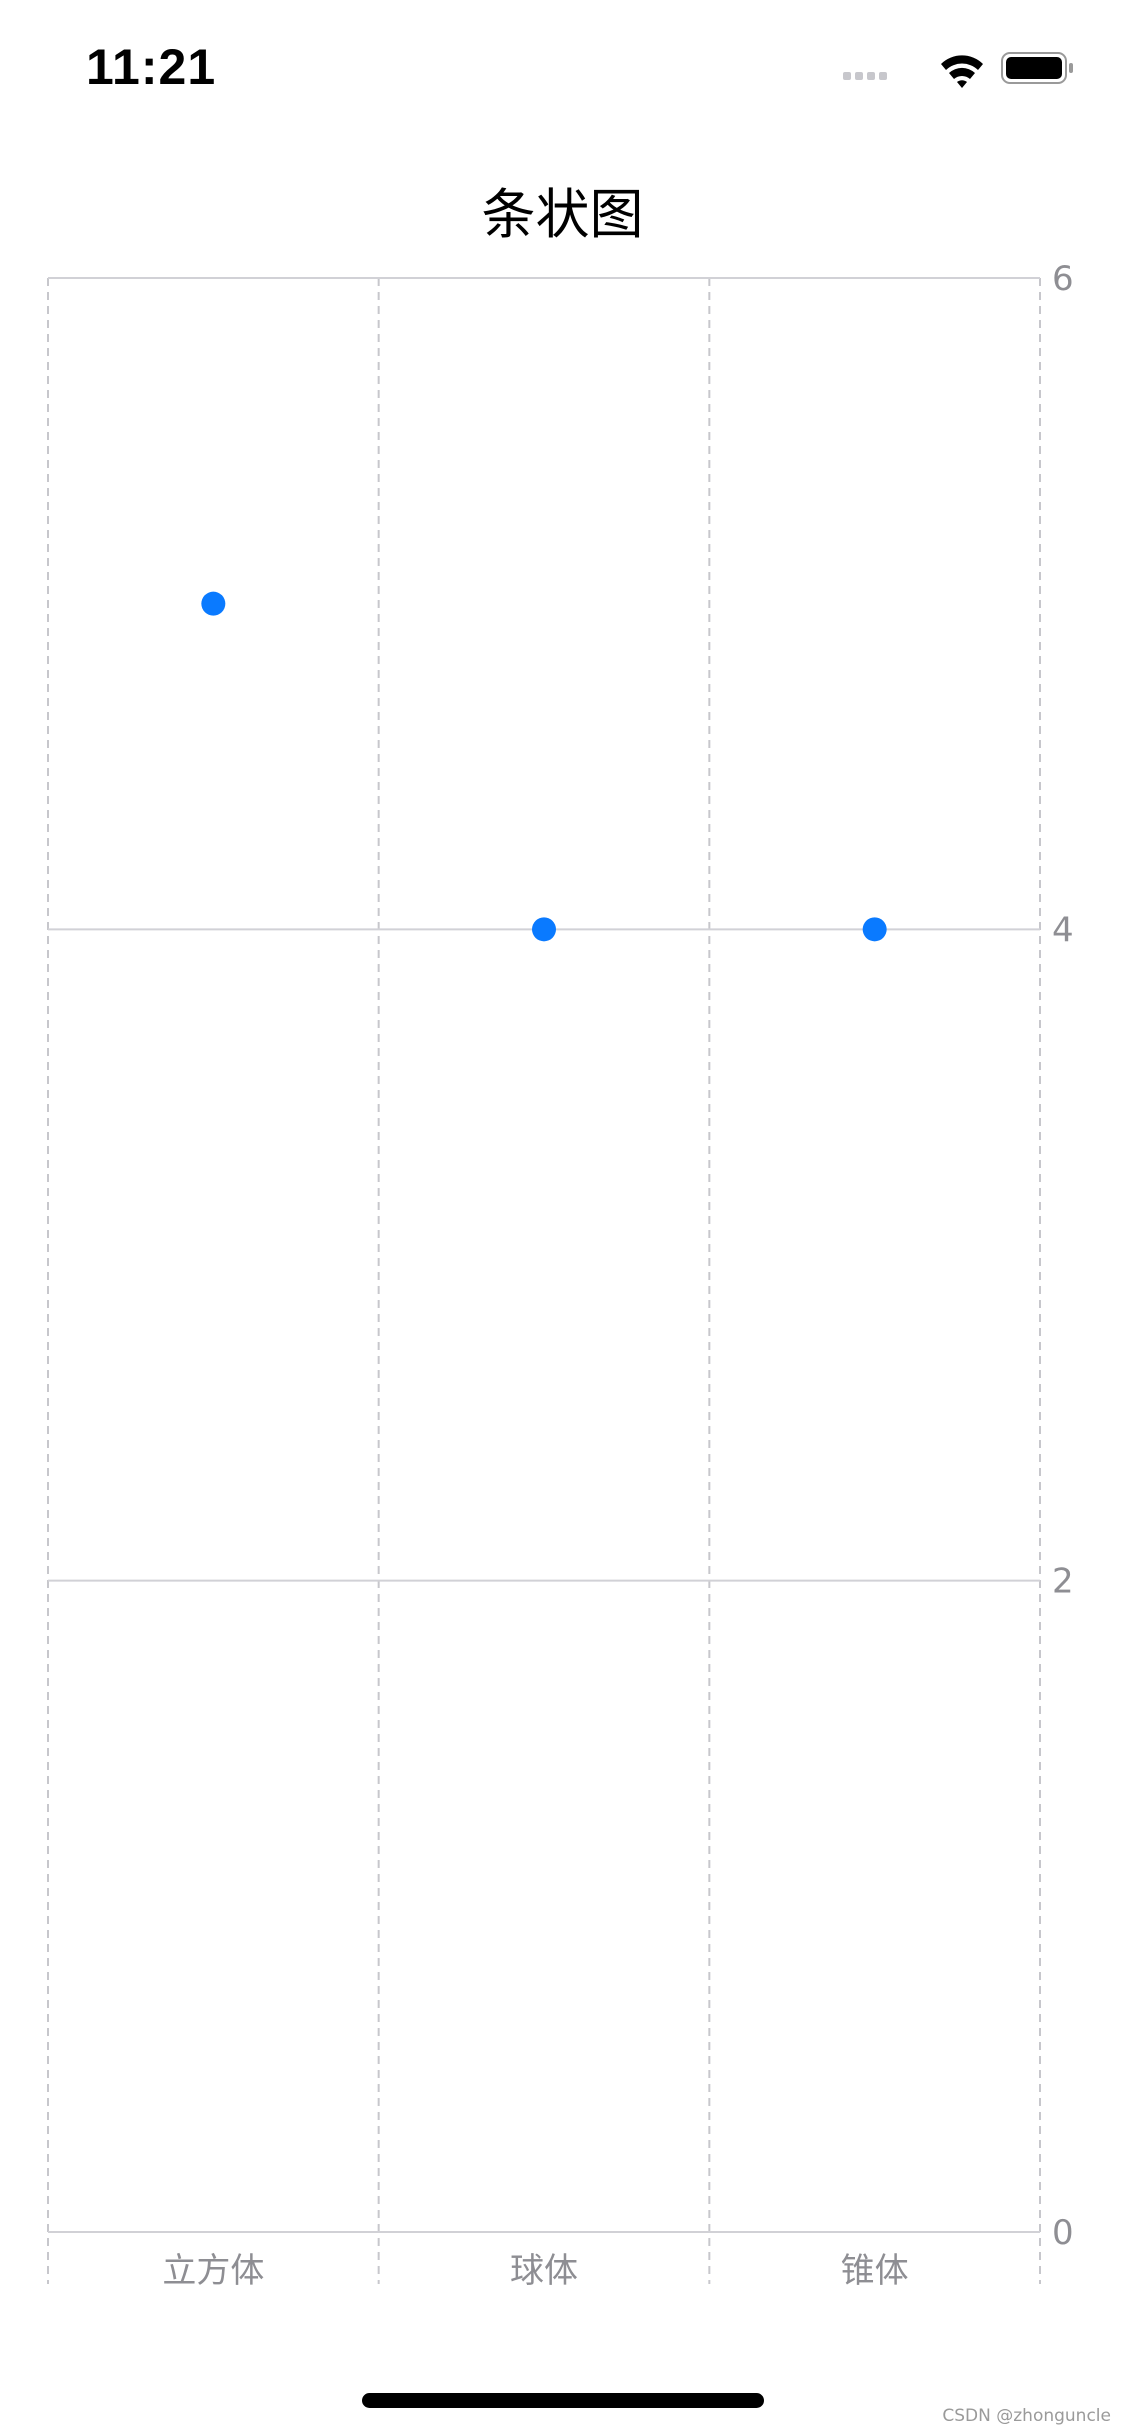 This screenshot has height=2436, width=1125. I want to click on y-tick-label: 2, so click(1063, 1582).